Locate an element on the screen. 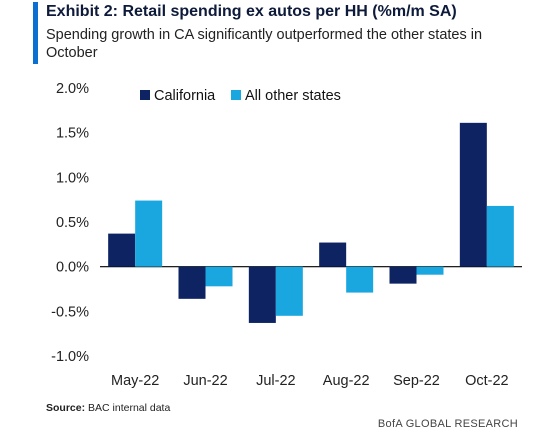  legend-label-all-other-states: All other states is located at coordinates (293, 96).